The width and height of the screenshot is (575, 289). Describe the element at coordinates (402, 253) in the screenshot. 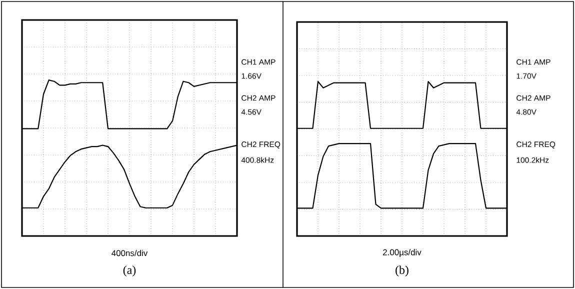

I see `x-axis-title: 2.00µs/div` at that location.